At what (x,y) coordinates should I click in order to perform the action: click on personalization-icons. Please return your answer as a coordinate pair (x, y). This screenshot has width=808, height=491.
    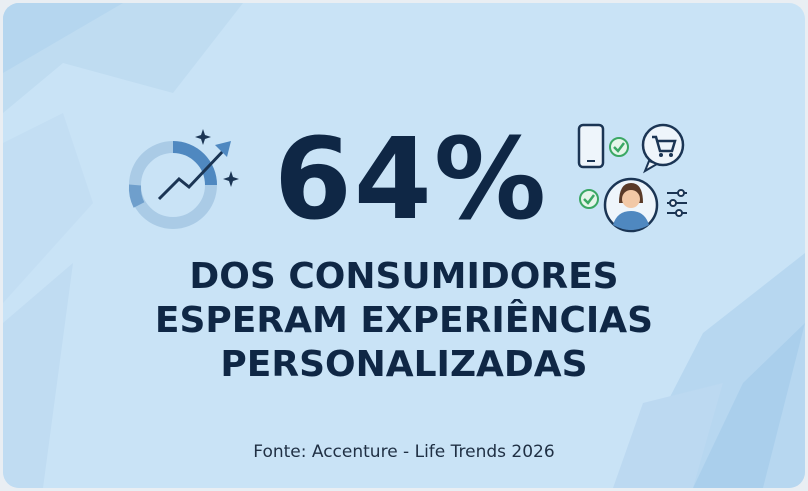
    Looking at the image, I should click on (632, 178).